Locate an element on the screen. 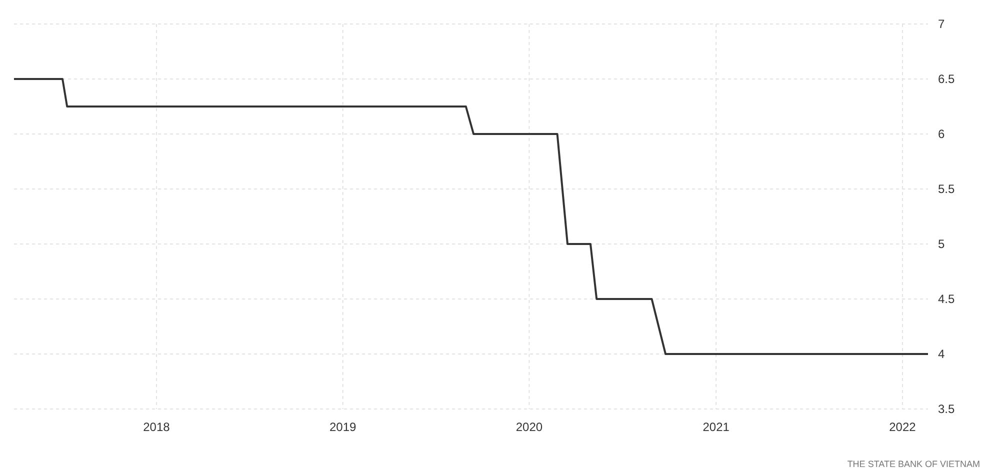 The height and width of the screenshot is (475, 988). x-tick-label: 2018 is located at coordinates (156, 427).